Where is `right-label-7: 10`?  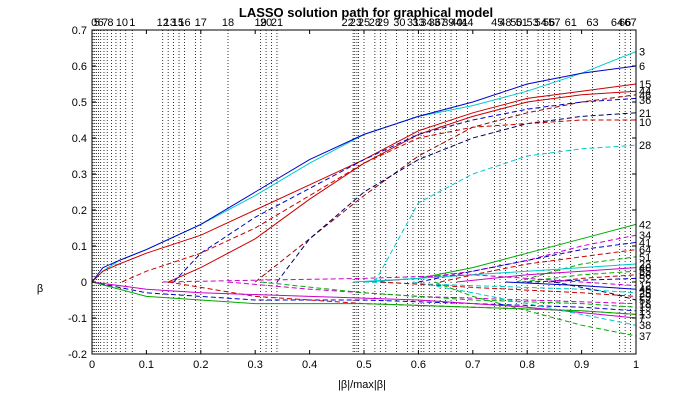
right-label-7: 10 is located at coordinates (645, 123).